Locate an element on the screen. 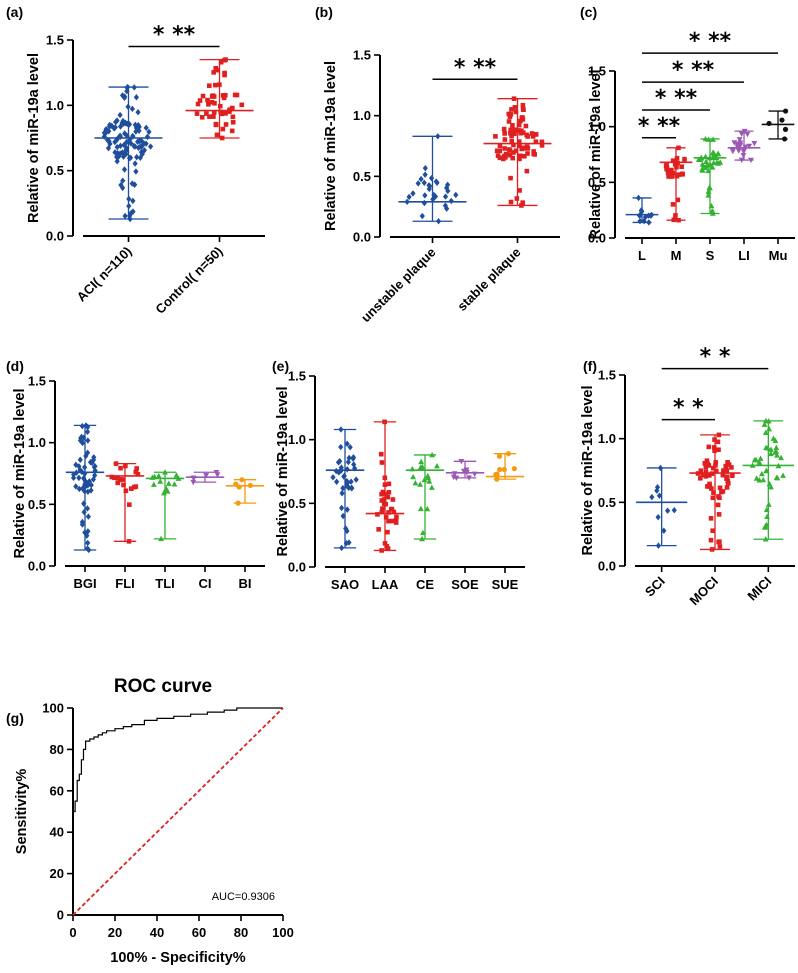  x-tick-label: MICI is located at coordinates (759, 589).